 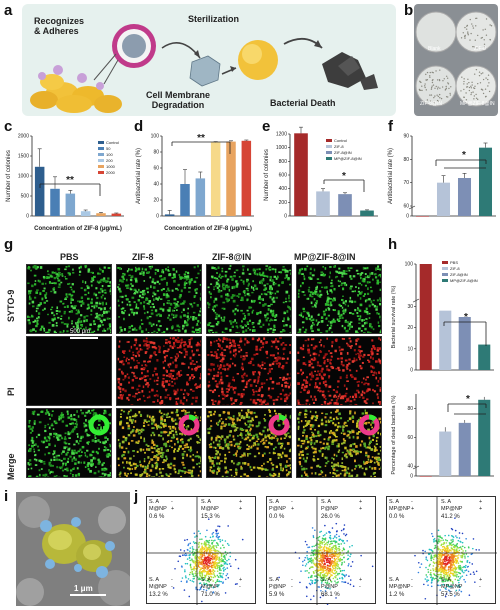 What do you see at coordinates (399, 509) in the screenshot?
I see `flow-quadrant-label: MP@NP` at bounding box center [399, 509].